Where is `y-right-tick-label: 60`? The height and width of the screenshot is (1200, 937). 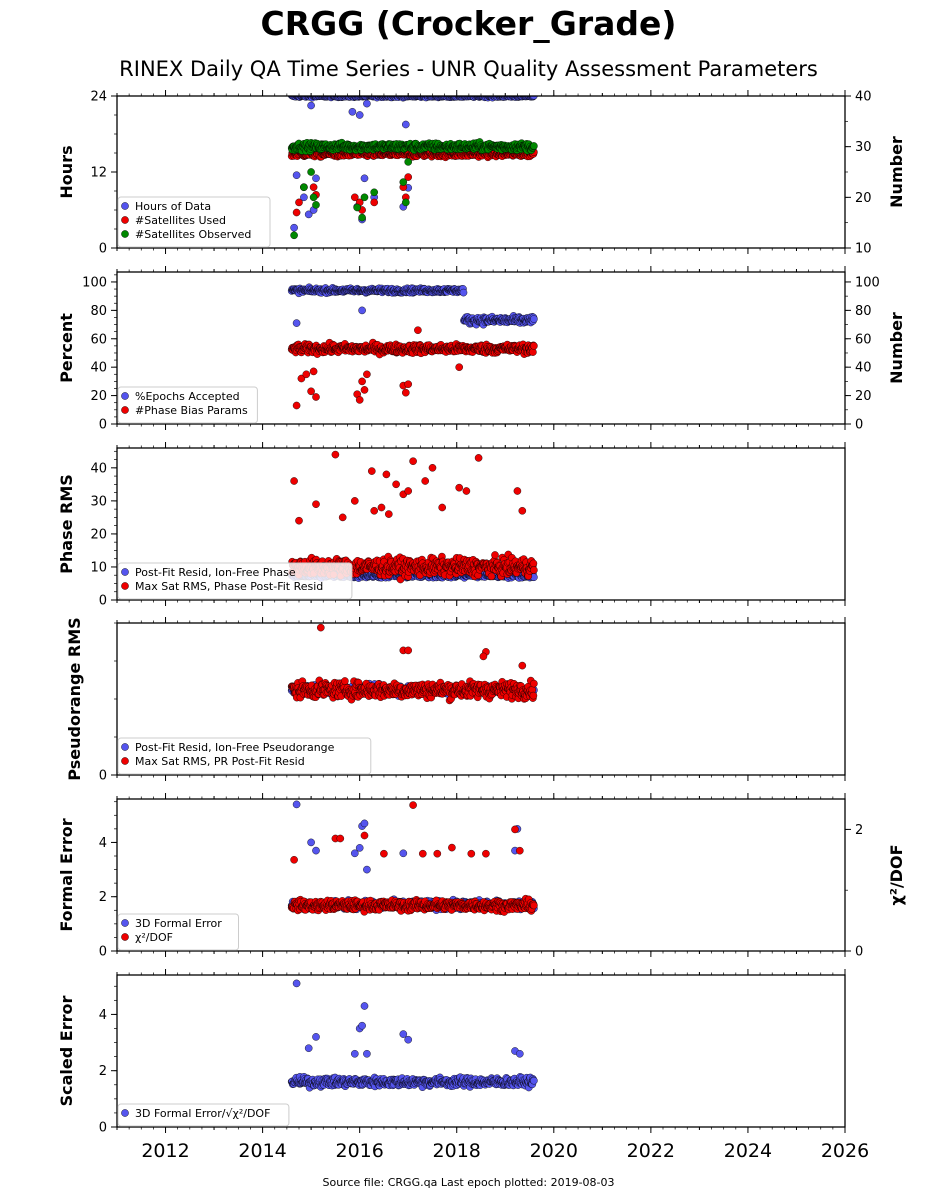 y-right-tick-label: 60 is located at coordinates (863, 339).